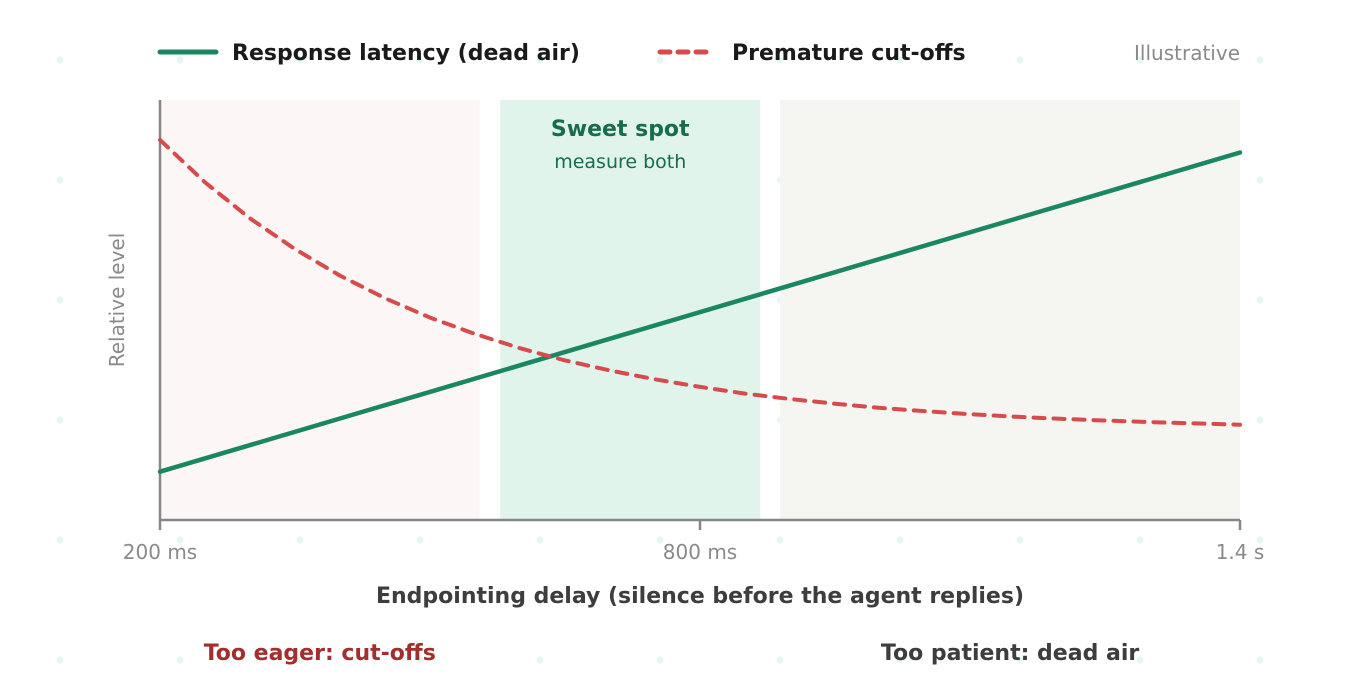 The image size is (1360, 680). What do you see at coordinates (1010, 653) in the screenshot?
I see `zone-caption-too-patient: Too patient: dead air` at bounding box center [1010, 653].